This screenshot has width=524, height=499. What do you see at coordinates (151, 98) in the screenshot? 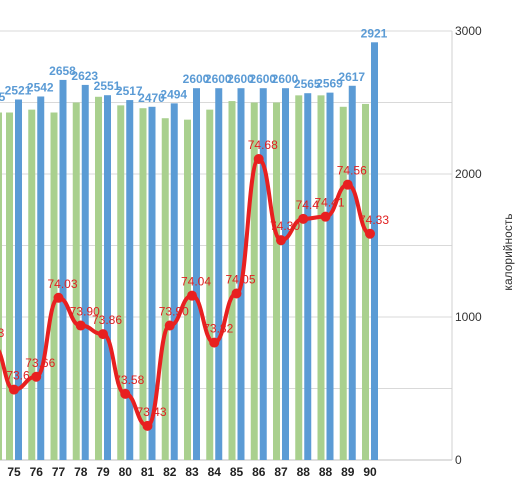
I see `bar-value-label: 2470` at bounding box center [151, 98].